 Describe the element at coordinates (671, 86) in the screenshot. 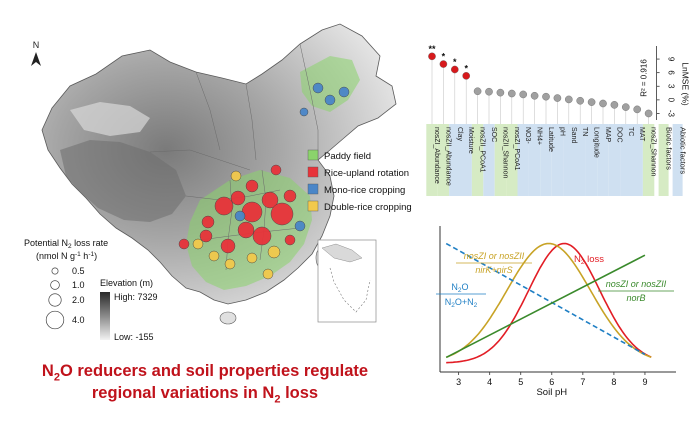

I see `y-tick-label: 3` at that location.